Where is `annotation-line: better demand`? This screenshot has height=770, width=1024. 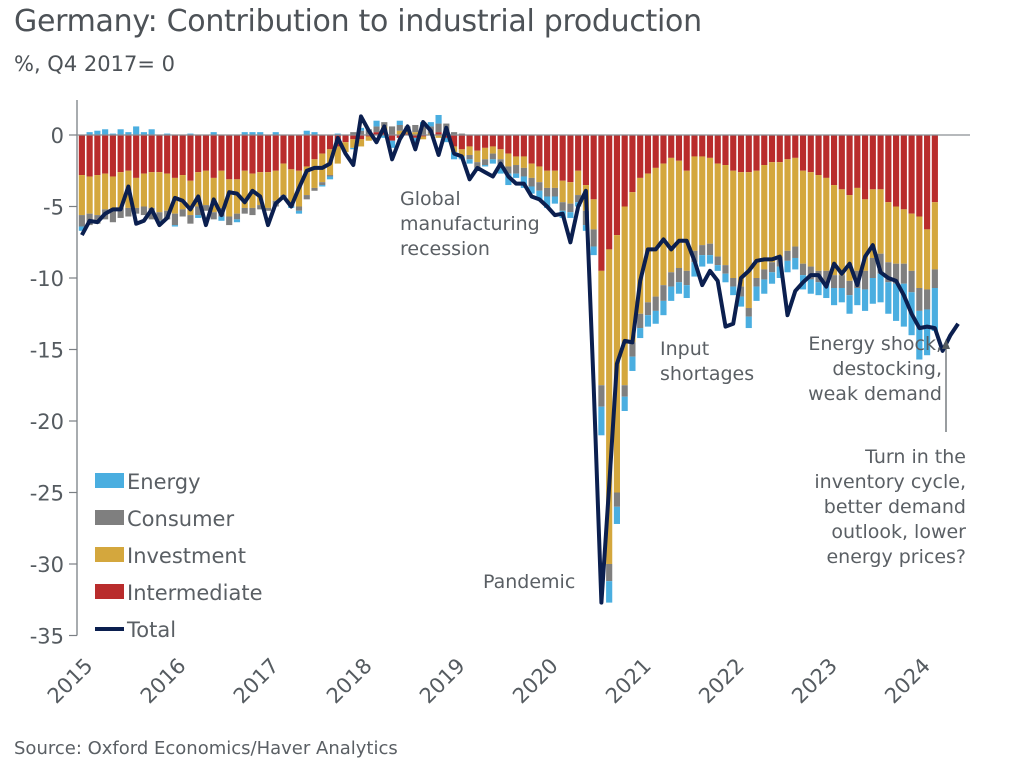 annotation-line: better demand is located at coordinates (895, 507).